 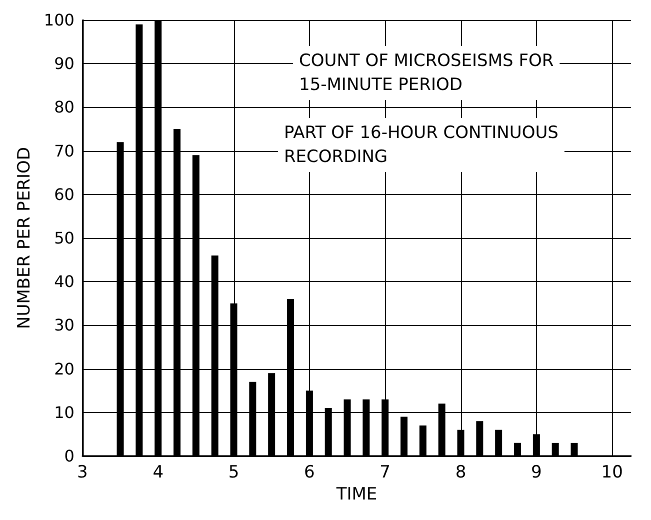 I want to click on y-tick-label: 20, so click(x=64, y=368).